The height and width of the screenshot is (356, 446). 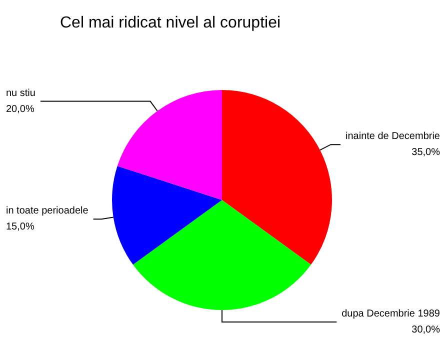 I want to click on slice-label: dupa Decembrie 1989, so click(x=391, y=314).